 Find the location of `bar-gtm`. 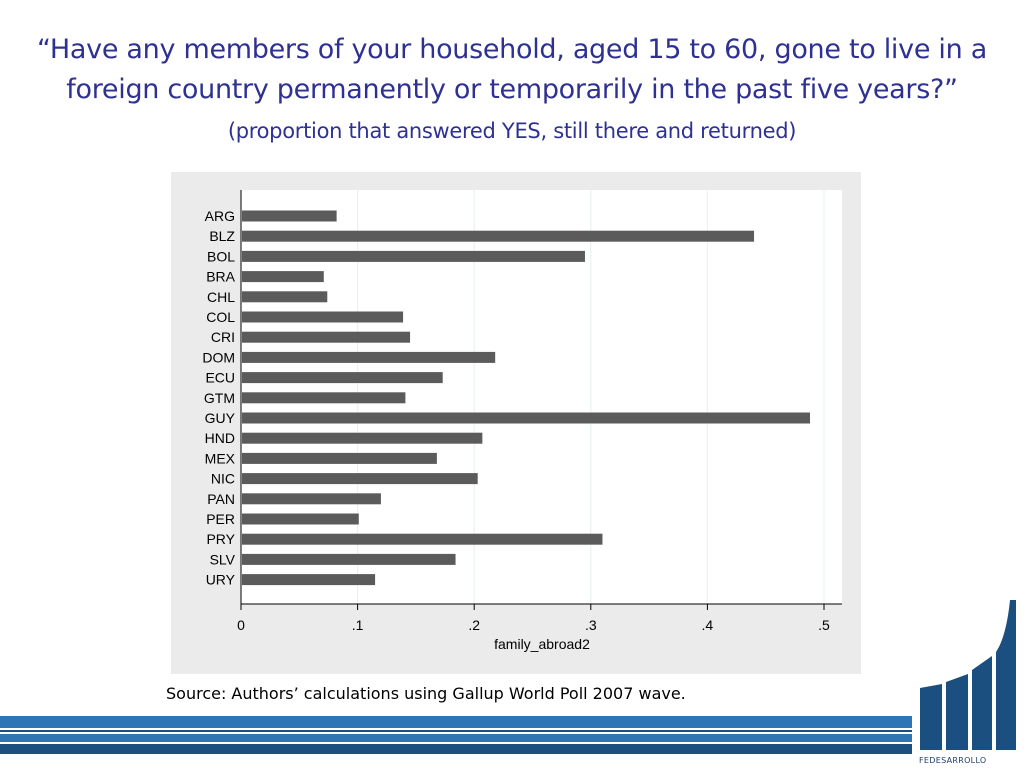

bar-gtm is located at coordinates (324, 398).